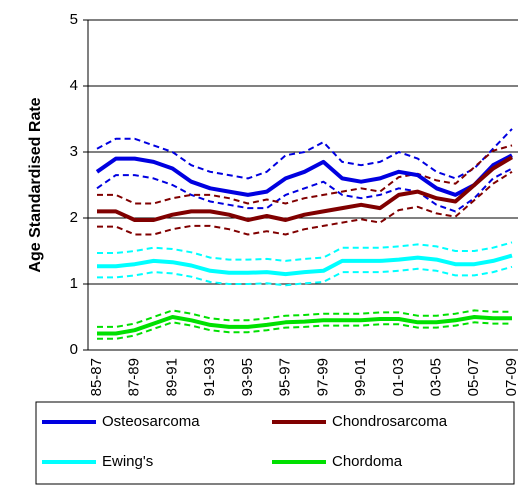 The width and height of the screenshot is (522, 488). What do you see at coordinates (390, 421) in the screenshot?
I see `legend-label: Chondrosarcoma` at bounding box center [390, 421].